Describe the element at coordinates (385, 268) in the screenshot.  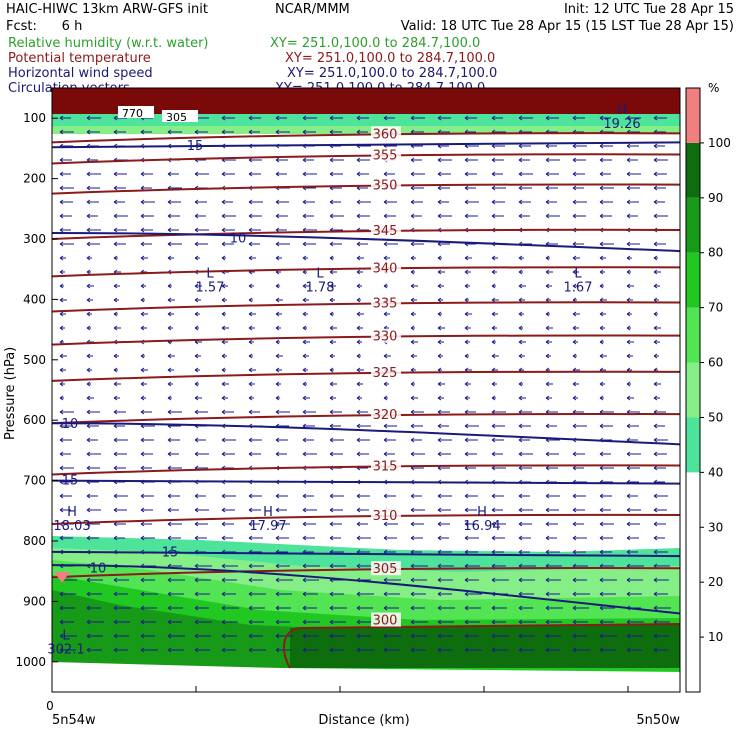
I see `theta-contour-label: 340` at that location.